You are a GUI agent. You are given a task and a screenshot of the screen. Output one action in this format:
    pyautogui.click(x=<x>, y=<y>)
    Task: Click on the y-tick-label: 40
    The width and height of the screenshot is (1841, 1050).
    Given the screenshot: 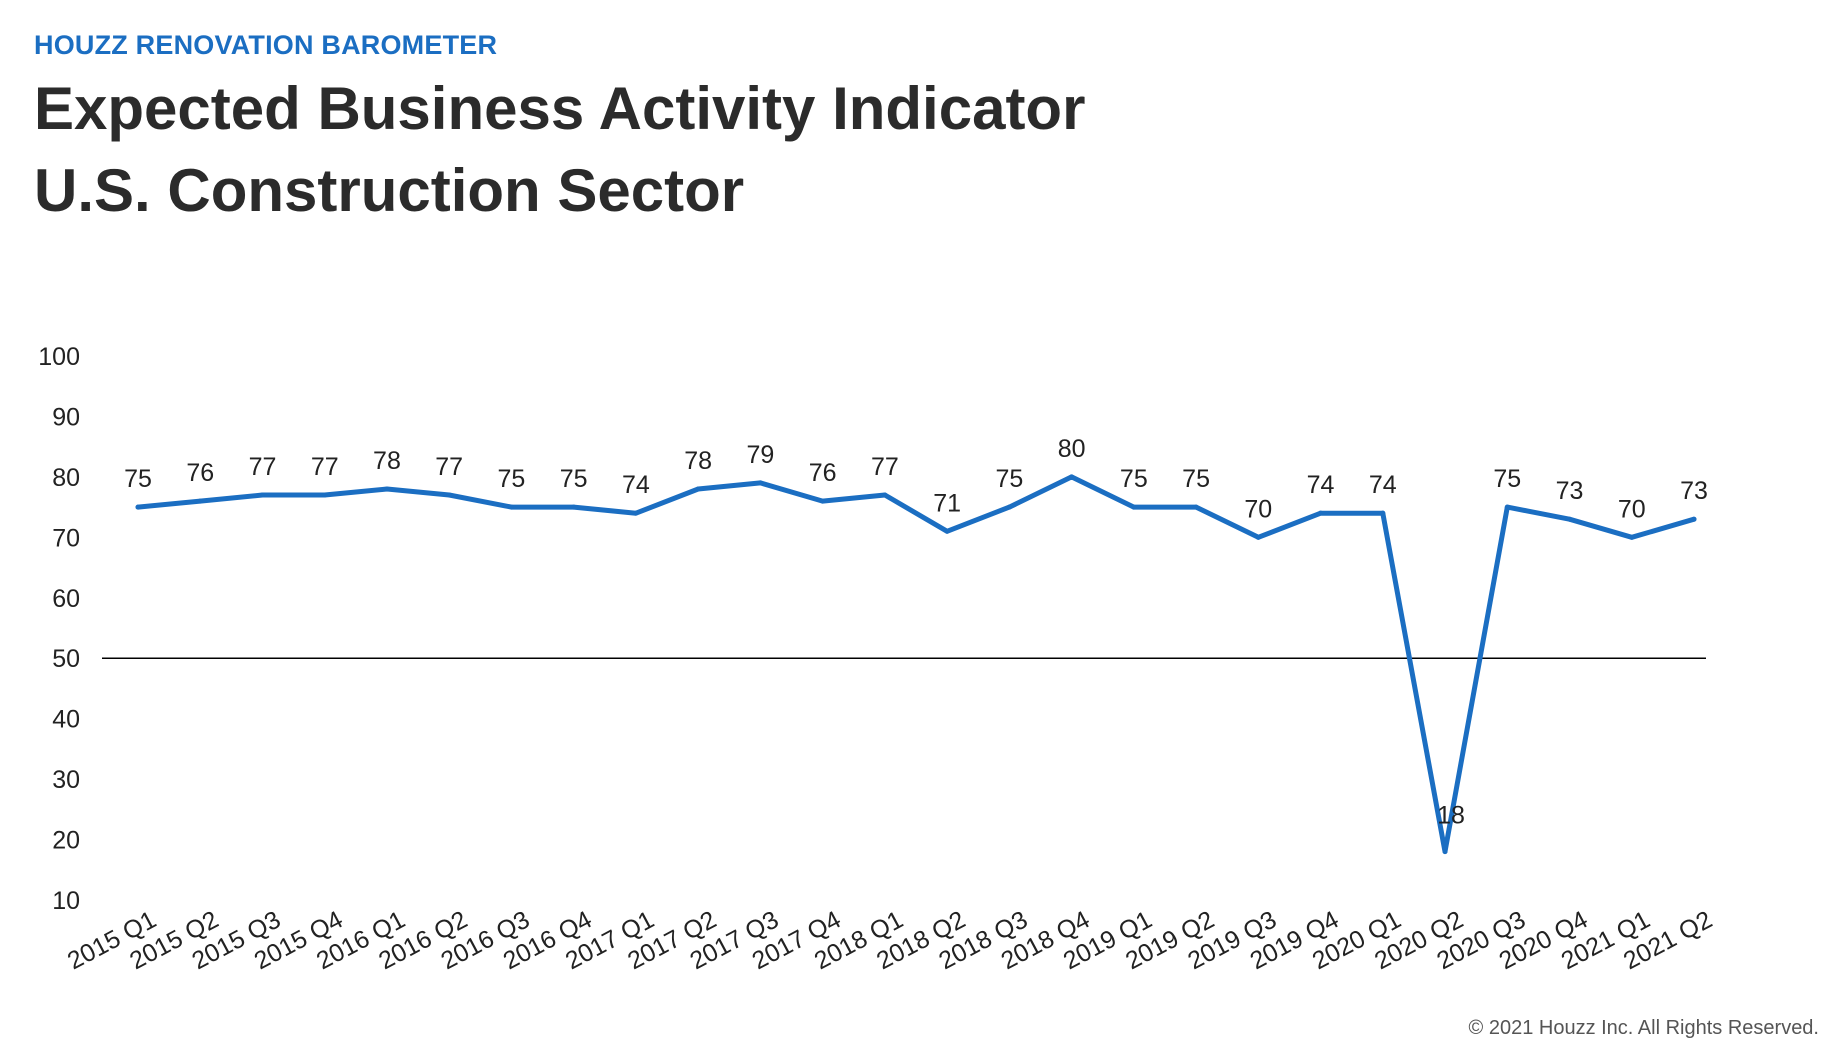 What is the action you would take?
    pyautogui.click(x=66, y=720)
    